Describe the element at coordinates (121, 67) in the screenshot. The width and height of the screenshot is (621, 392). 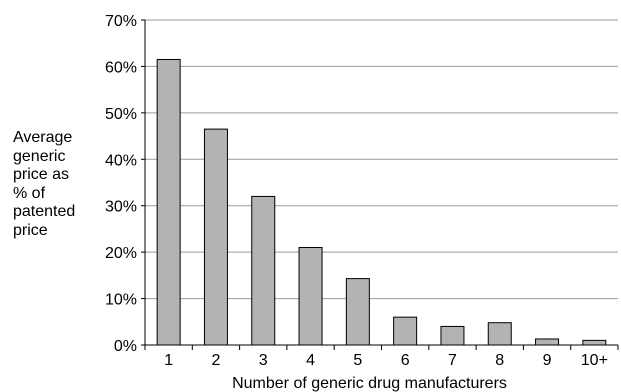
I see `y-tick-label: 60%` at that location.